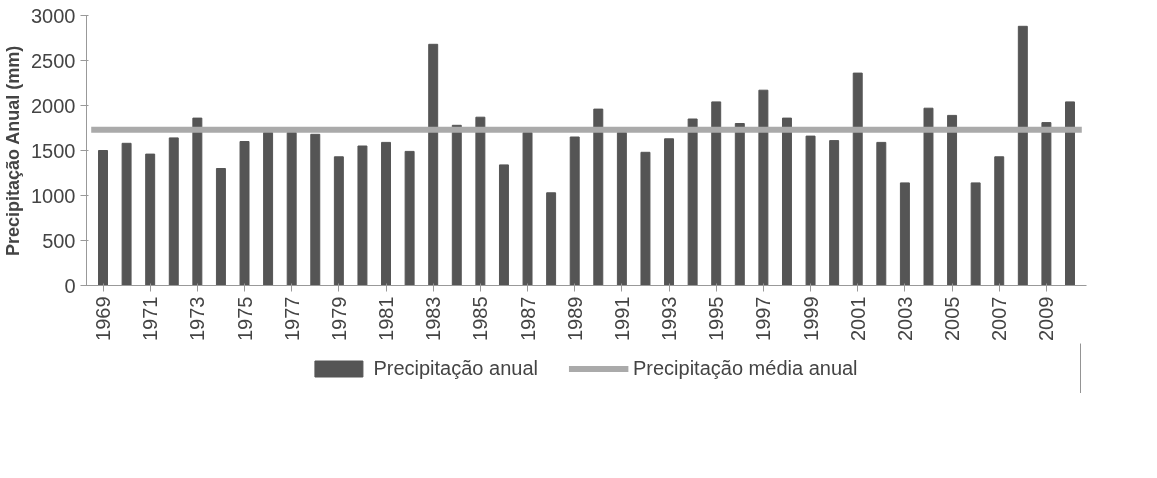  Describe the element at coordinates (669, 318) in the screenshot. I see `x-tick-label: 1993` at that location.